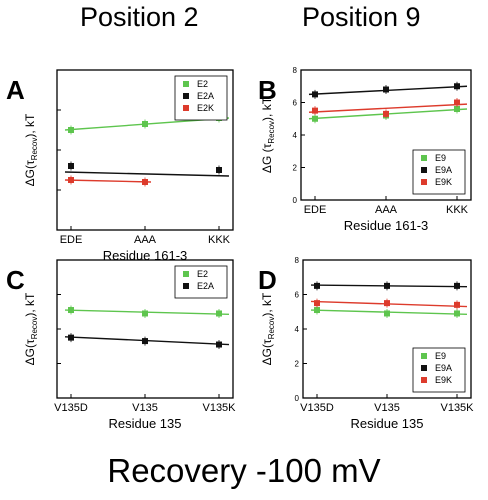 The height and width of the screenshot is (500, 488). What do you see at coordinates (267, 158) in the screenshot?
I see `y-axis-label-main: ΔG (τ` at bounding box center [267, 158].